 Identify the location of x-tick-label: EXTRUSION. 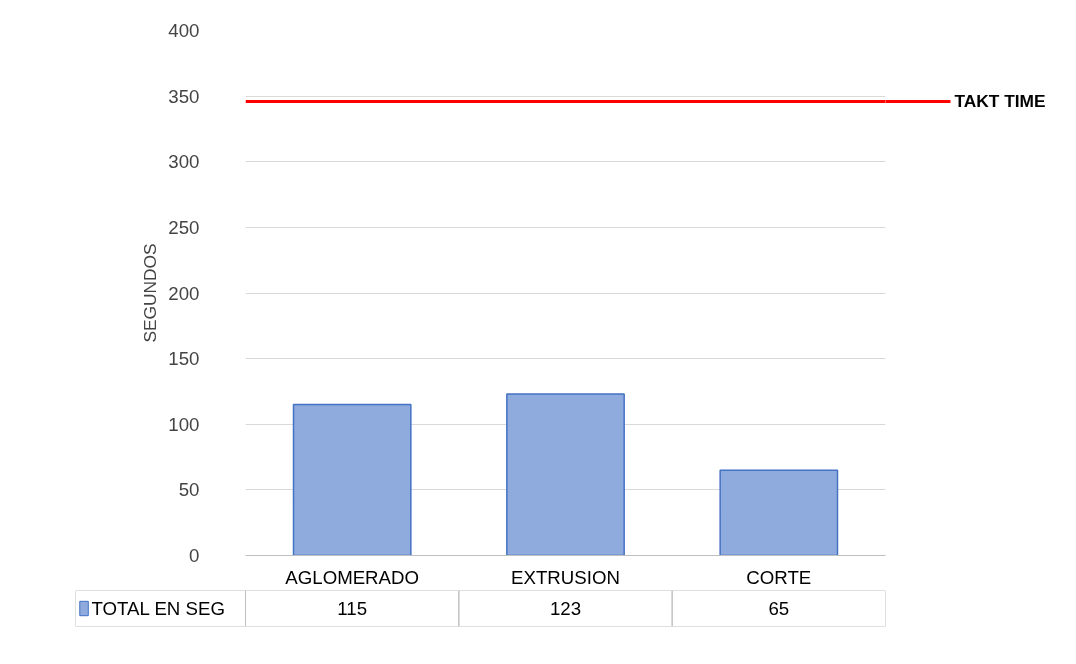
(565, 577).